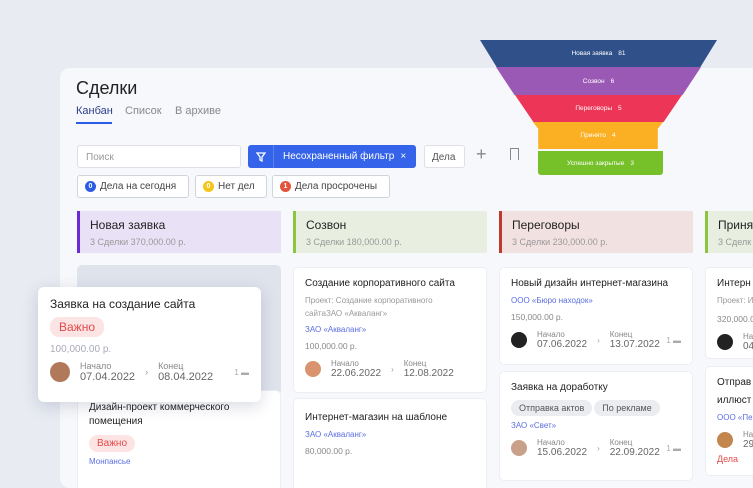  Describe the element at coordinates (428, 373) in the screenshot. I see `end-date: 12.08.2022` at that location.